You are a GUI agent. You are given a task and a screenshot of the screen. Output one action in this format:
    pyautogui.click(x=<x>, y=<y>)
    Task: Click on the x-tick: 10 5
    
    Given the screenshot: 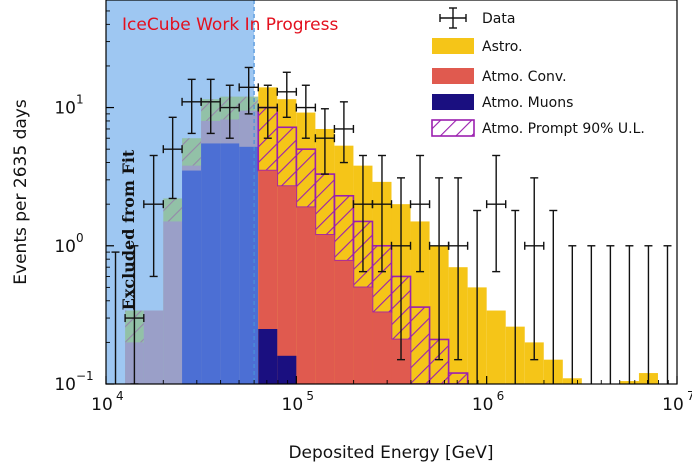 What is the action you would take?
    pyautogui.click(x=298, y=395)
    